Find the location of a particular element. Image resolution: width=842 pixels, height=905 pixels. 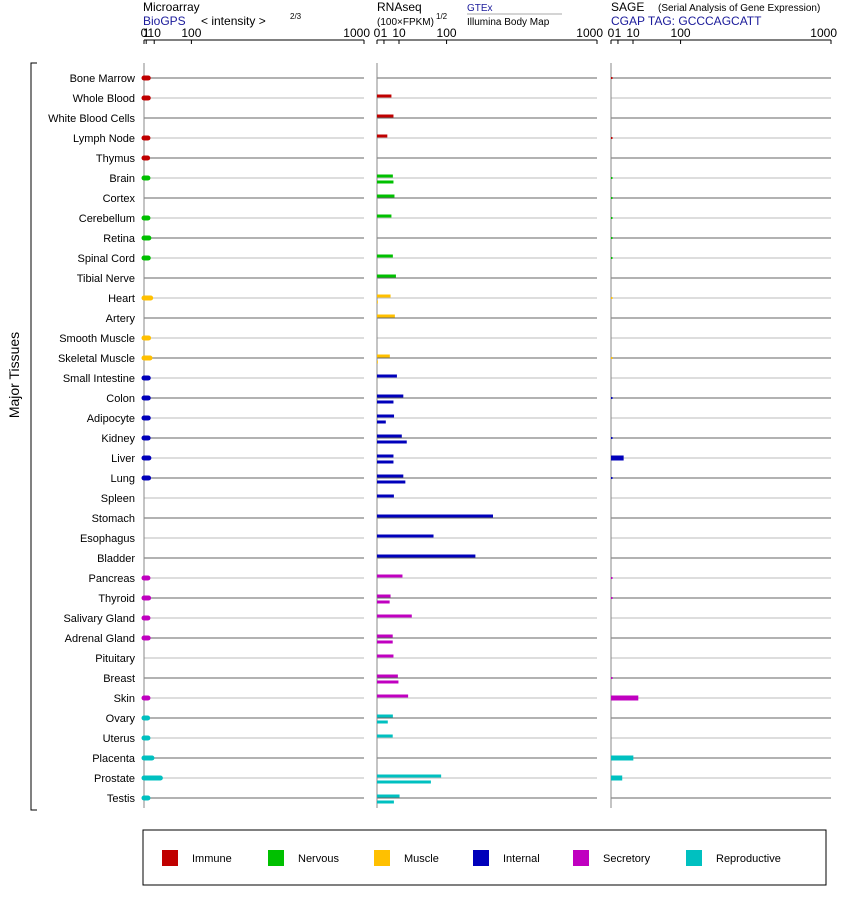

tissue-label: Whole Blood is located at coordinates (104, 99).